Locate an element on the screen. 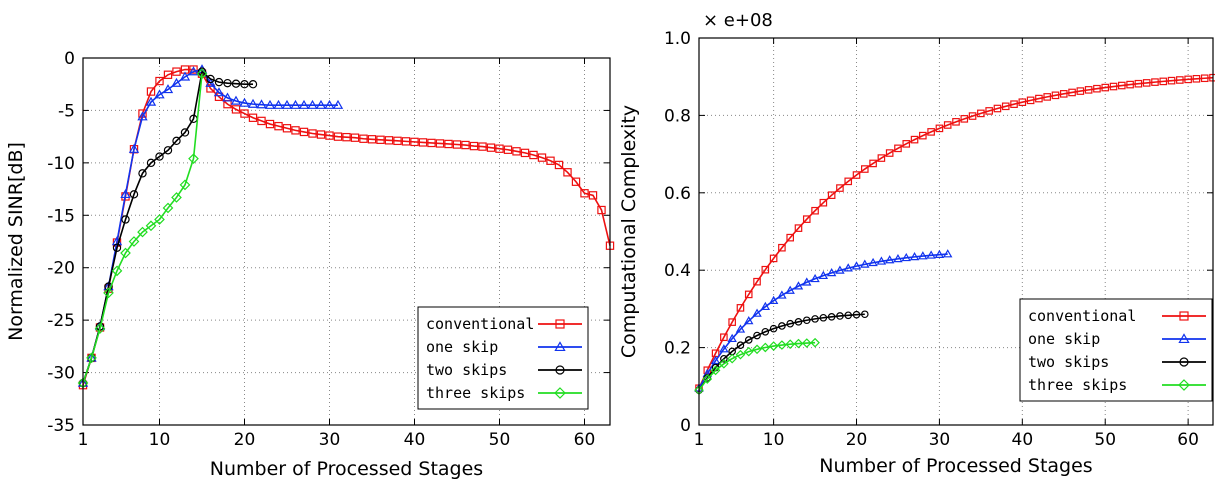  complexity-xtick-label: 60 is located at coordinates (1188, 440).